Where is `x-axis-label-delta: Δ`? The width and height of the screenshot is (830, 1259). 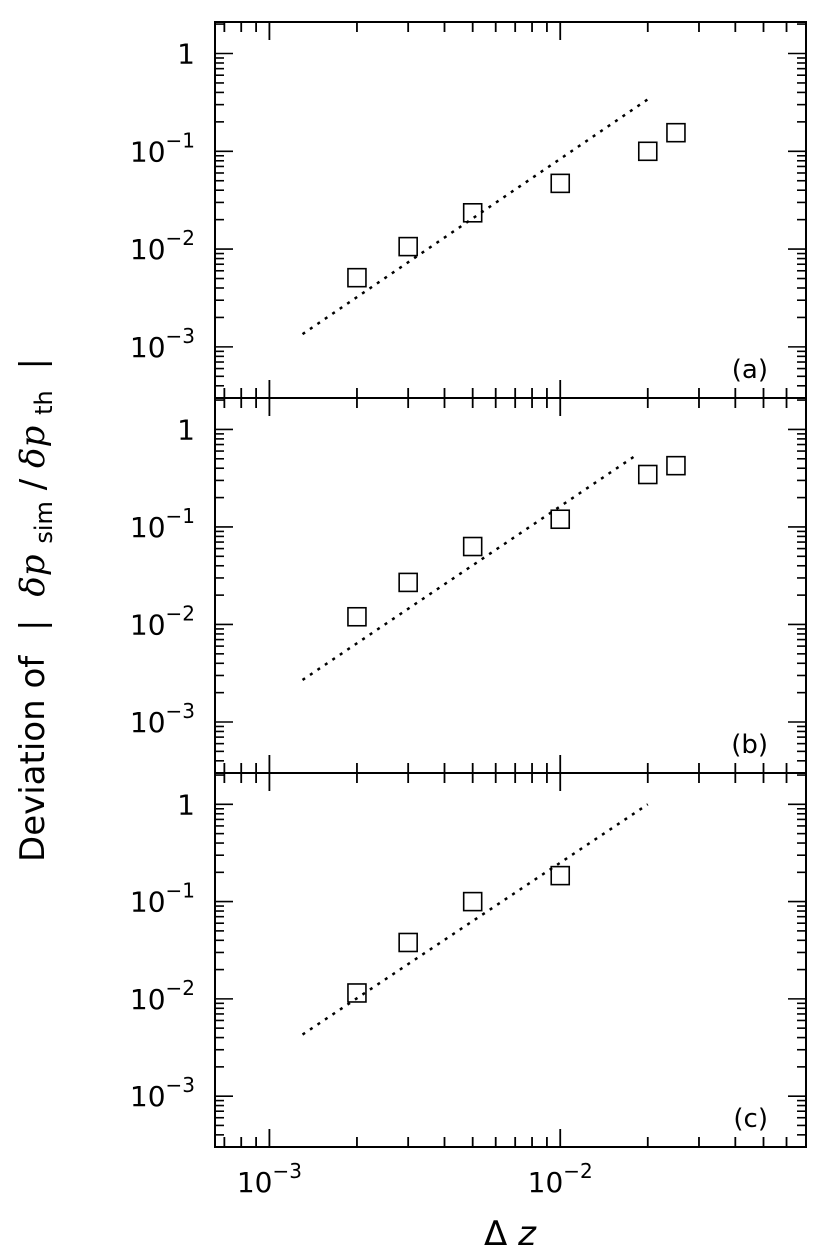
x-axis-label-delta: Δ is located at coordinates (495, 1234).